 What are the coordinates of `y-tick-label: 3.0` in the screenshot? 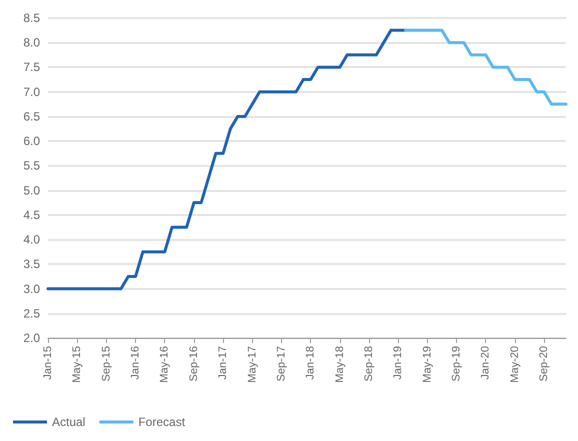 It's located at (31, 289).